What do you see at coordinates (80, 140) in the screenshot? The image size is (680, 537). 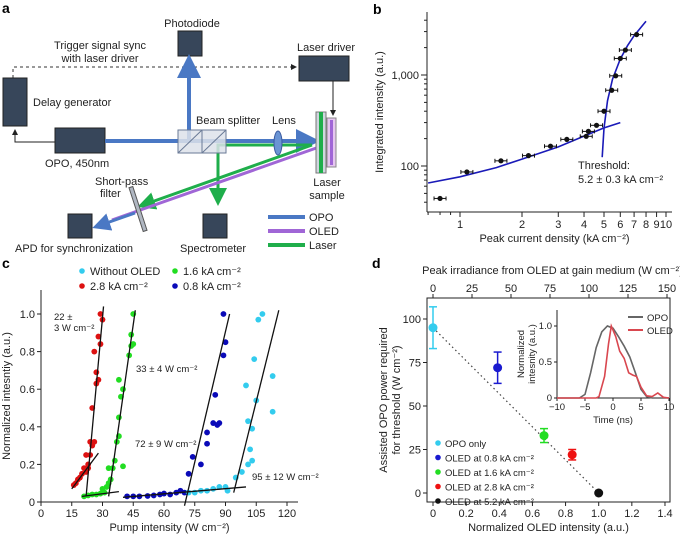 I see `opo-box` at bounding box center [80, 140].